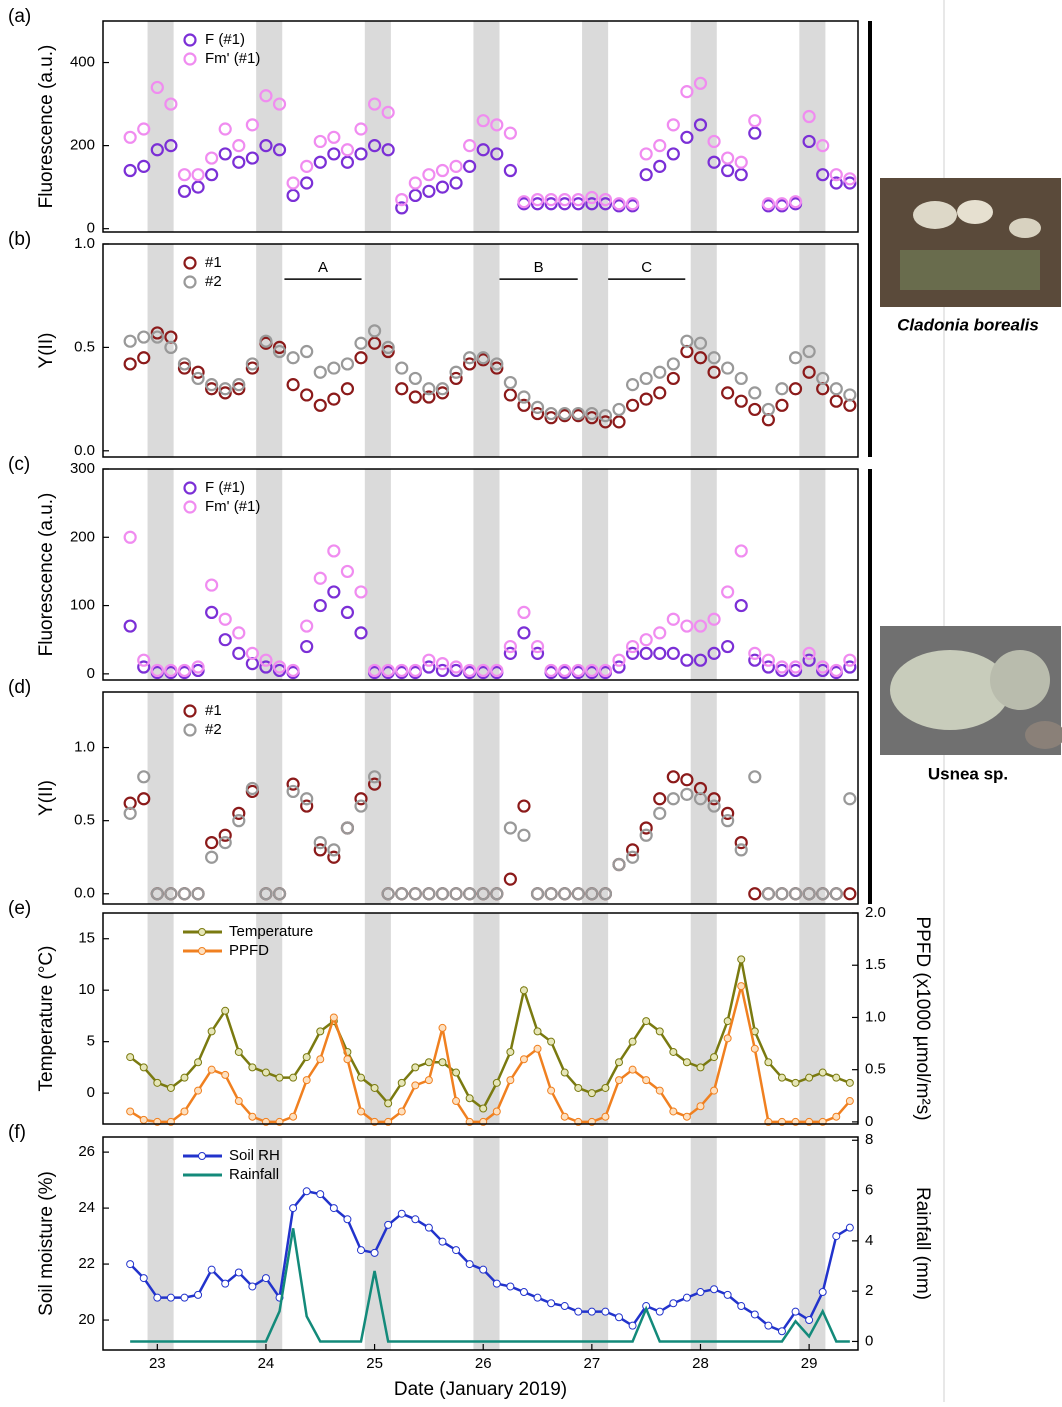  Describe the element at coordinates (592, 1363) in the screenshot. I see `x-tick-label: 27` at that location.